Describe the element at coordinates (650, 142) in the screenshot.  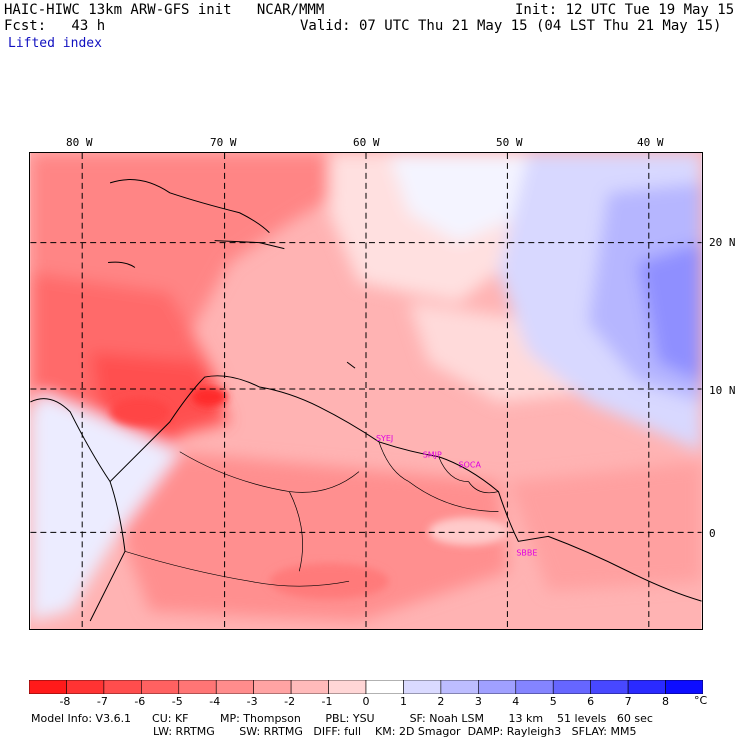
I see `lon-label-40w: 40 W` at that location.